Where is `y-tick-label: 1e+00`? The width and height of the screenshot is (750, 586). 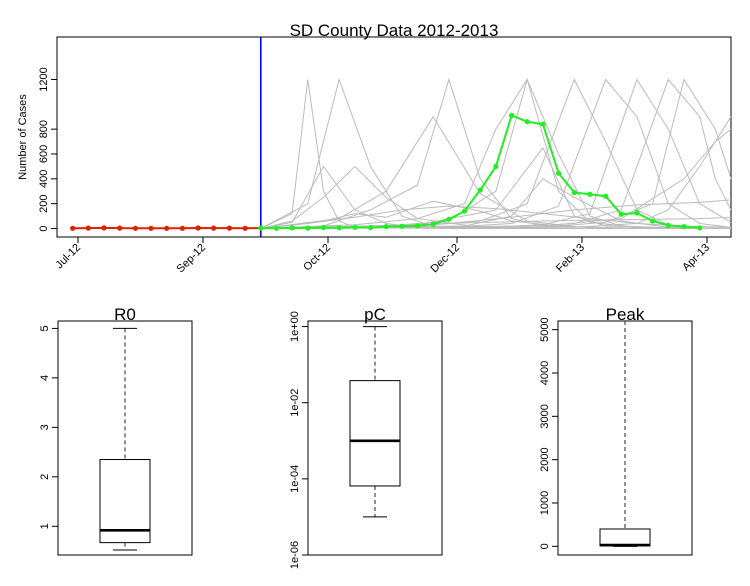
y-tick-label: 1e+00 is located at coordinates (295, 326).